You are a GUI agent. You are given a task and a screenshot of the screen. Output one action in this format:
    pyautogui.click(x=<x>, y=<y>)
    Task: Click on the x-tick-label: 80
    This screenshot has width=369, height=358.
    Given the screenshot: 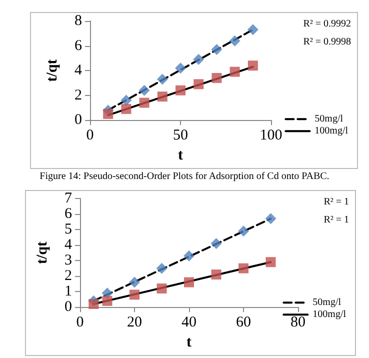 What is the action you would take?
    pyautogui.click(x=298, y=322)
    